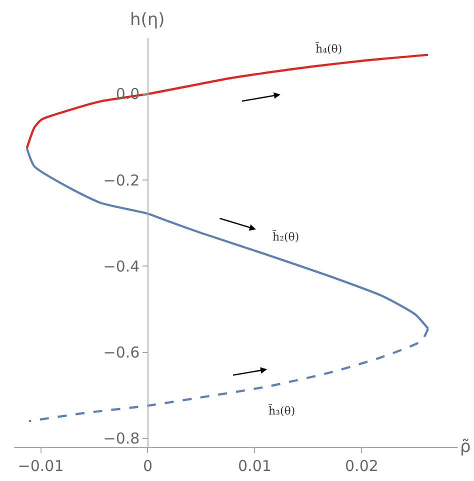 The width and height of the screenshot is (474, 481). I want to click on x-axis-title: ρ̃, so click(465, 447).